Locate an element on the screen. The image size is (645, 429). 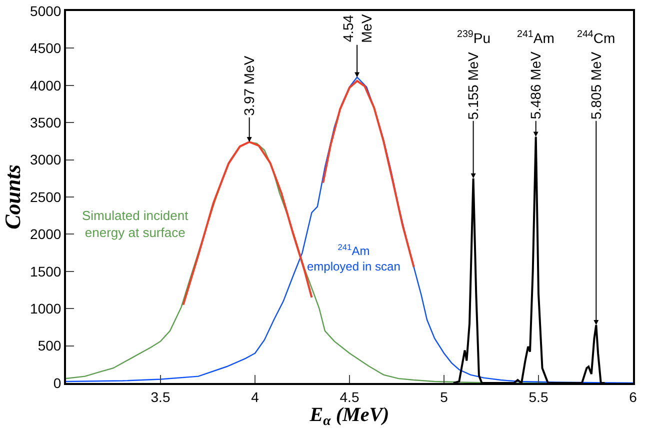
y-tick-label: 3000 is located at coordinates (46, 160).